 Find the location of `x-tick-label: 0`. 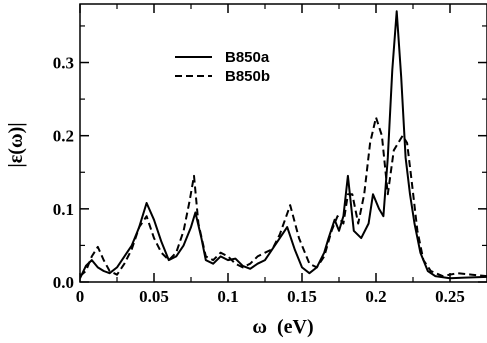

x-tick-label: 0 is located at coordinates (80, 296).